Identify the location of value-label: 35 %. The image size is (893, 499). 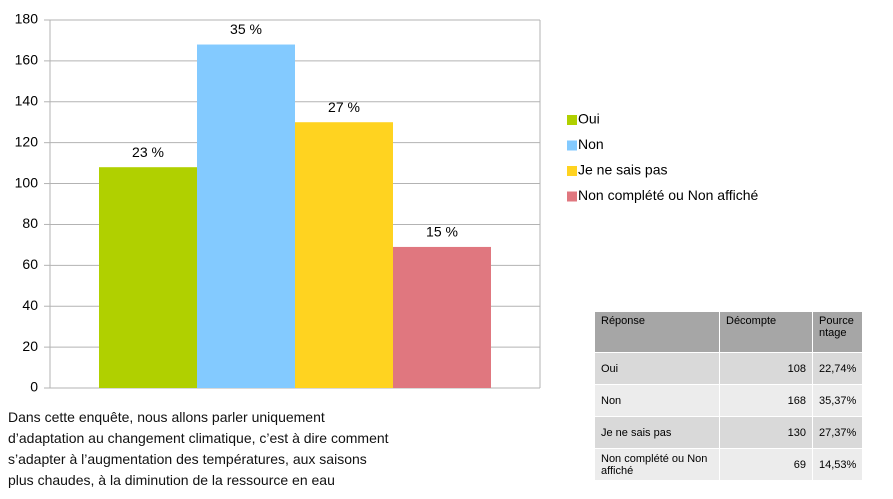
(246, 29).